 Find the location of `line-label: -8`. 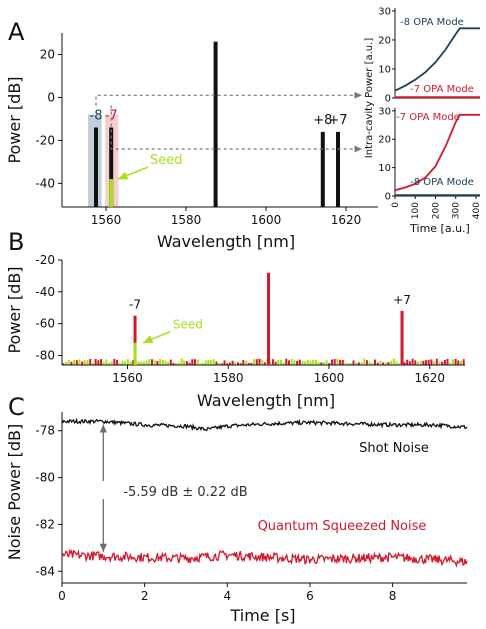

line-label: -8 is located at coordinates (96, 116).